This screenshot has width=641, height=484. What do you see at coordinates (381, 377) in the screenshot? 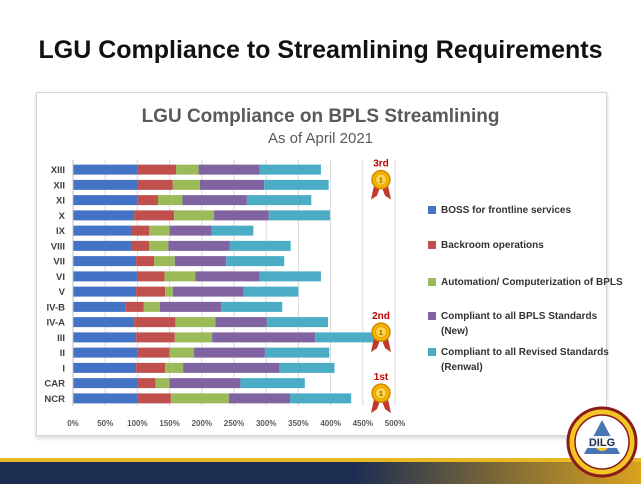
I see `rank-annotation-label: 1st` at bounding box center [381, 377].